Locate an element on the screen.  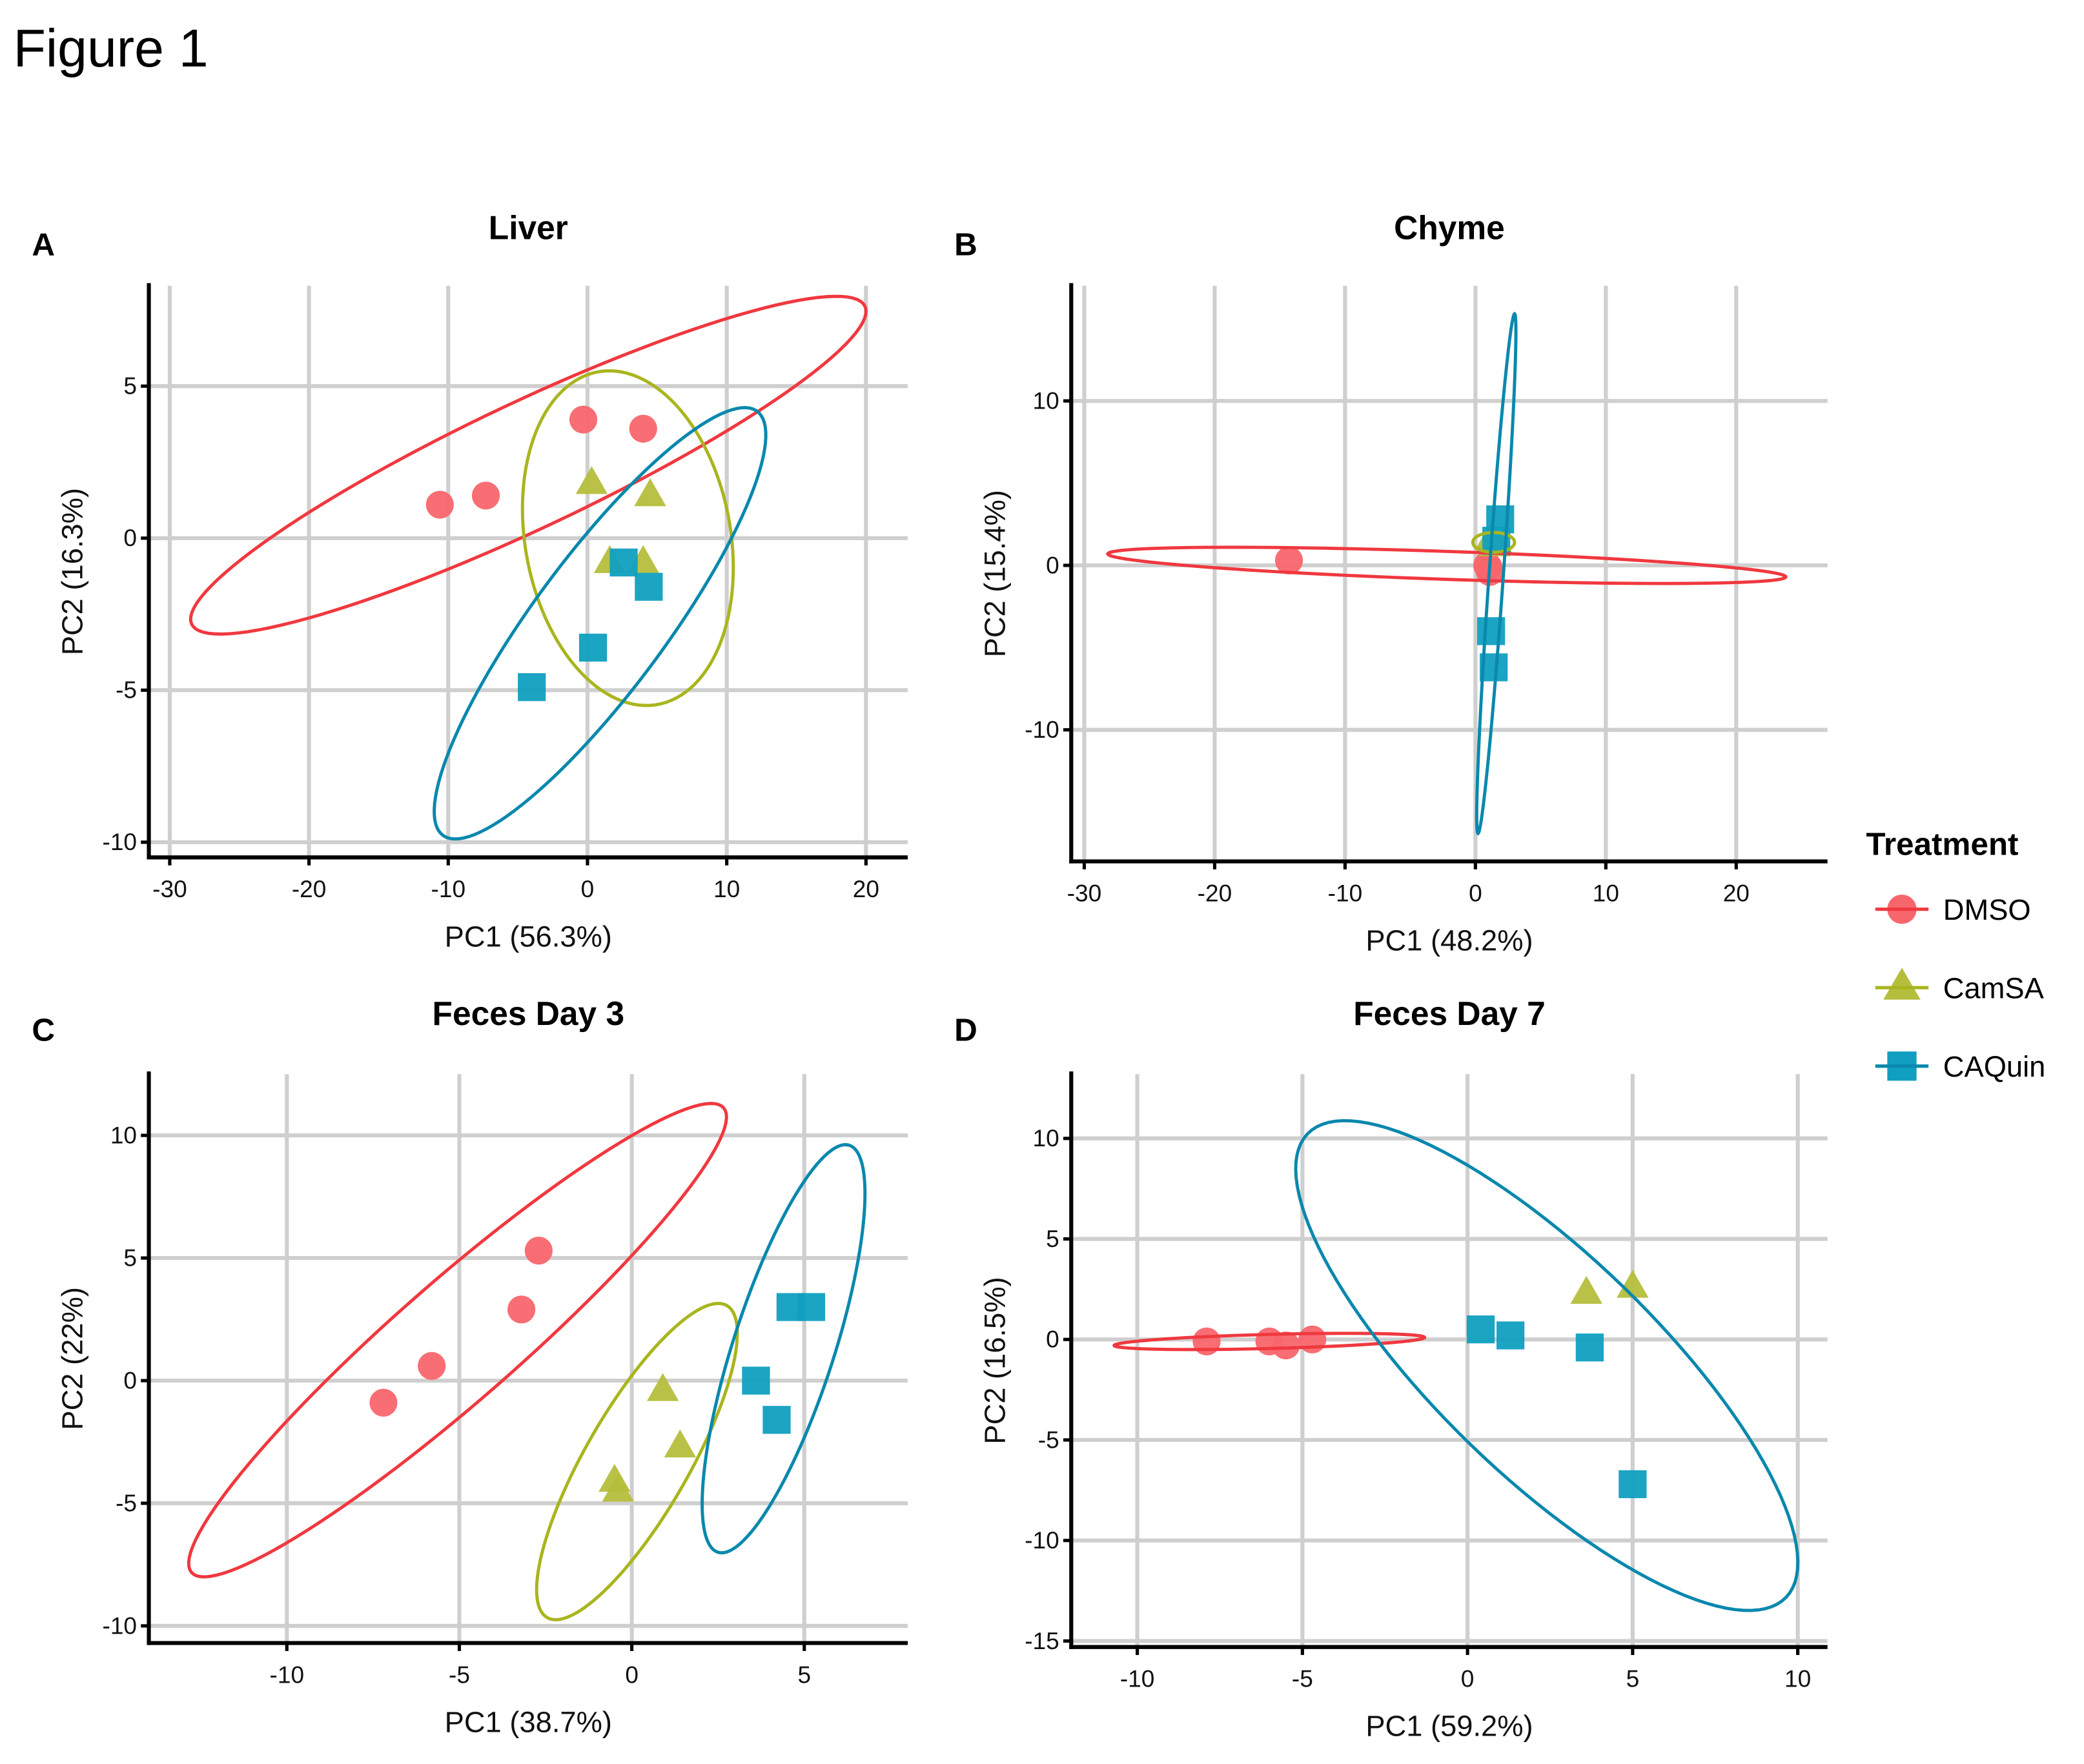
legend-label: CamSA is located at coordinates (1994, 988).